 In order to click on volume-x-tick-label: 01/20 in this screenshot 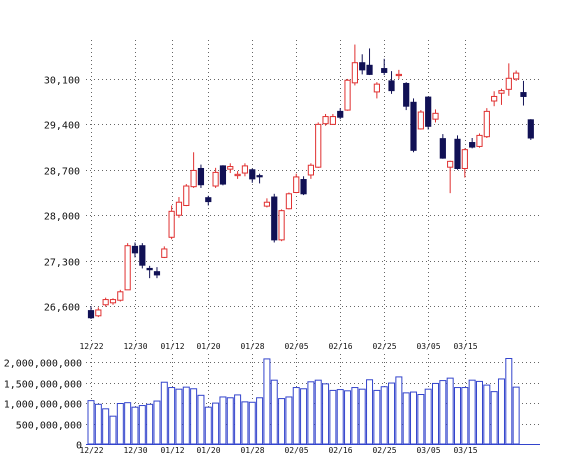, I will do `click(208, 450)`.